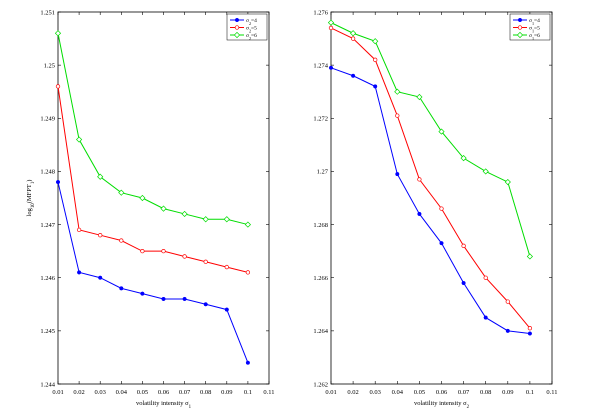 This screenshot has width=590, height=420. I want to click on x-axis-label: volatility intensity σ2, so click(442, 405).